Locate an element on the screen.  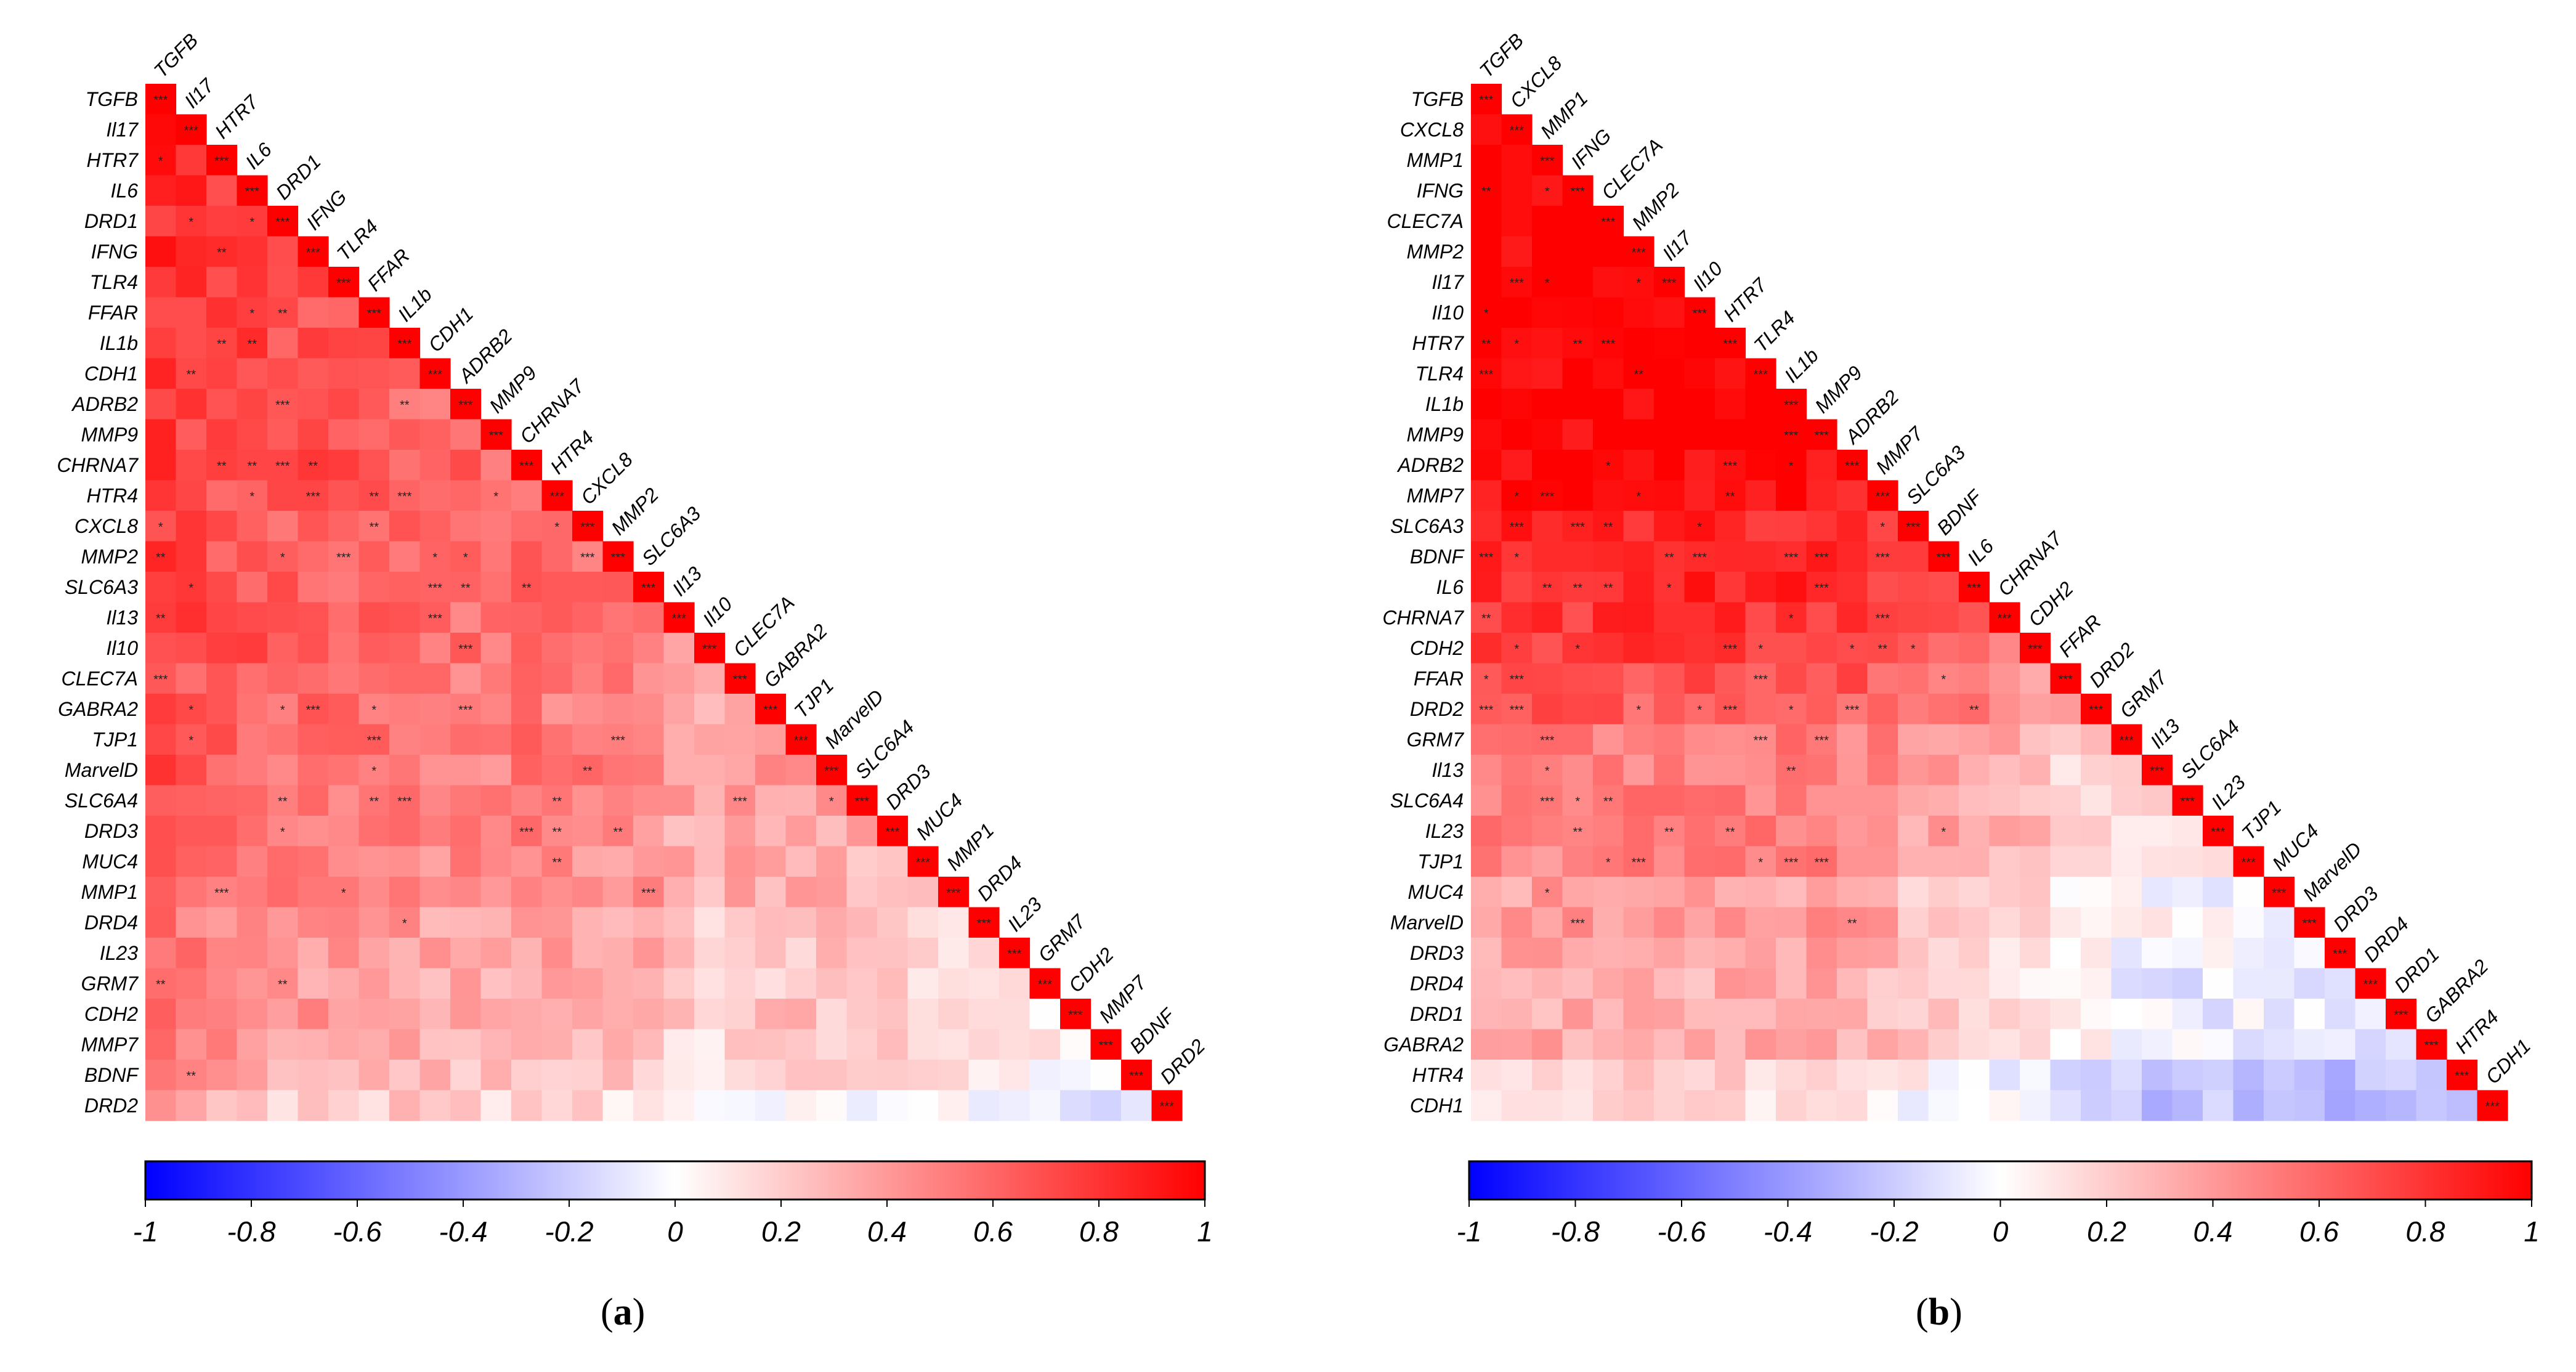
row-label: HTR4 is located at coordinates (112, 495).